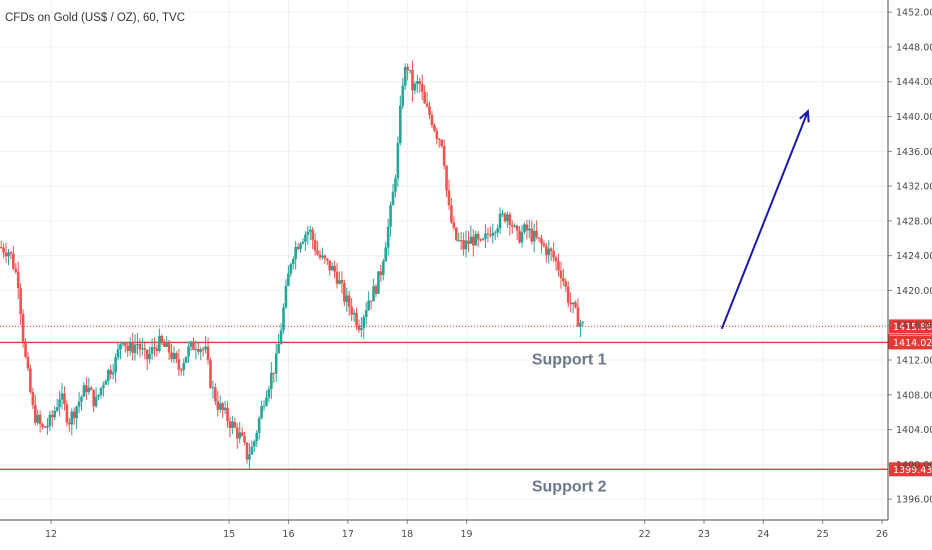 The width and height of the screenshot is (932, 550). Describe the element at coordinates (288, 534) in the screenshot. I see `x-tick-label: 16` at that location.